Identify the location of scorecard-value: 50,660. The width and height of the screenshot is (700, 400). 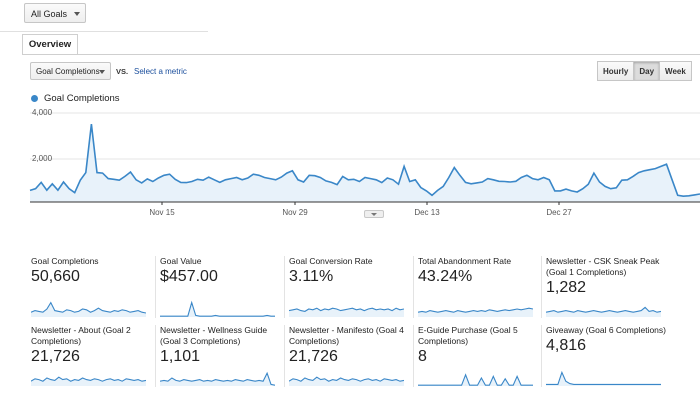
(55, 276).